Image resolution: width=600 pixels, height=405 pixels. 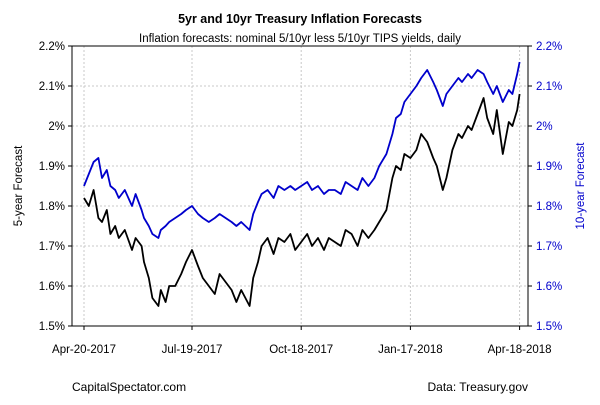 I want to click on left-y-axis: 1.5% 1.6% 1.7% 1.8% 1.9% 2% 2.1% 2.2%, so click(x=55, y=187).